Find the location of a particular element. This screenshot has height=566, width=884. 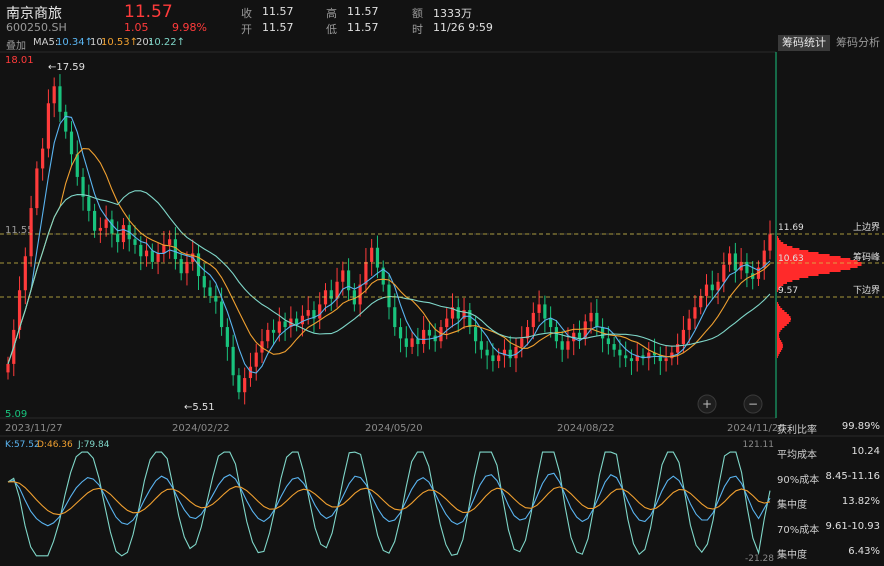

zoom-out-button: − is located at coordinates (753, 404).